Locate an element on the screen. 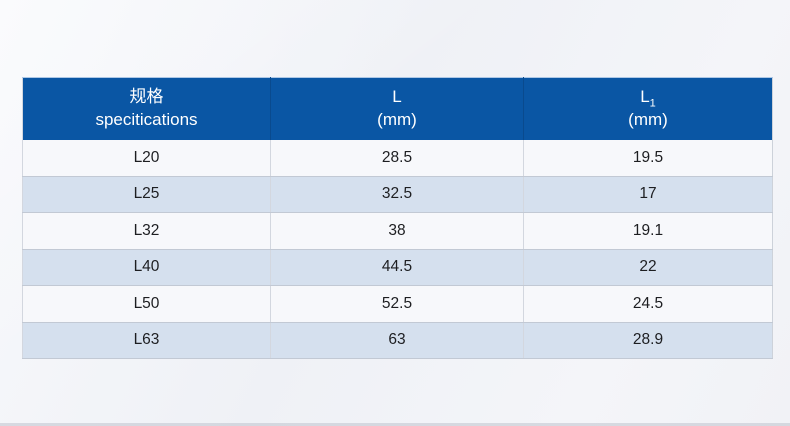 The width and height of the screenshot is (790, 426). header-spec-en: specitications is located at coordinates (146, 119).